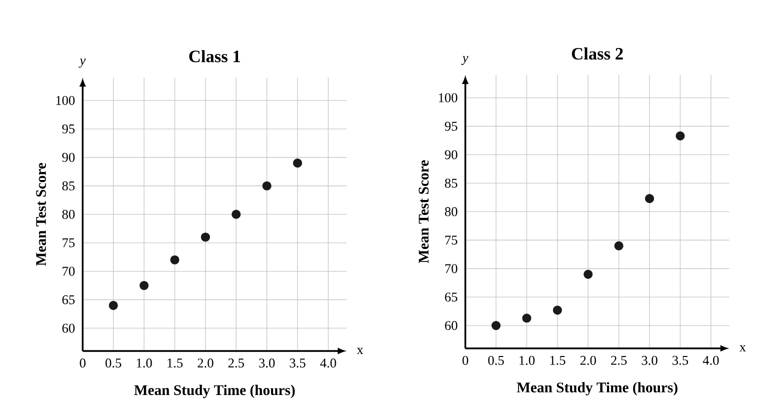 This screenshot has height=419, width=762. I want to click on chart-title: Class 1, so click(214, 56).